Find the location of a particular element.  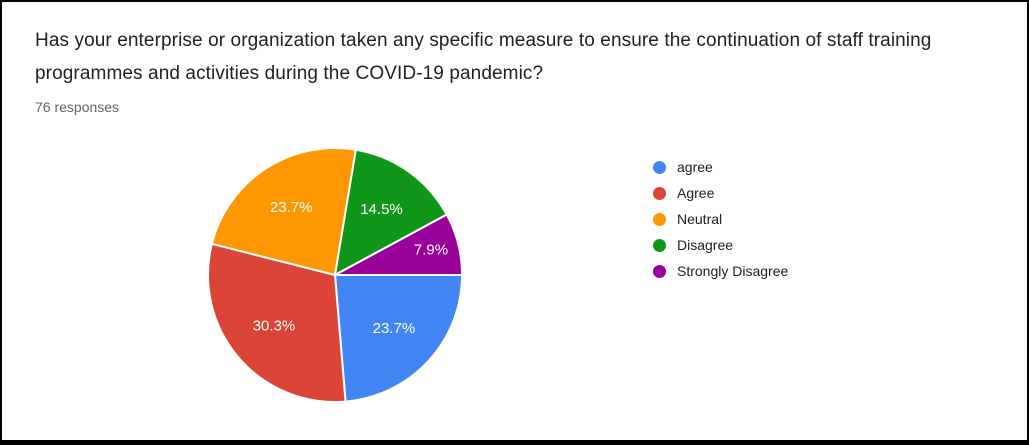

legend-label: agree is located at coordinates (695, 167).